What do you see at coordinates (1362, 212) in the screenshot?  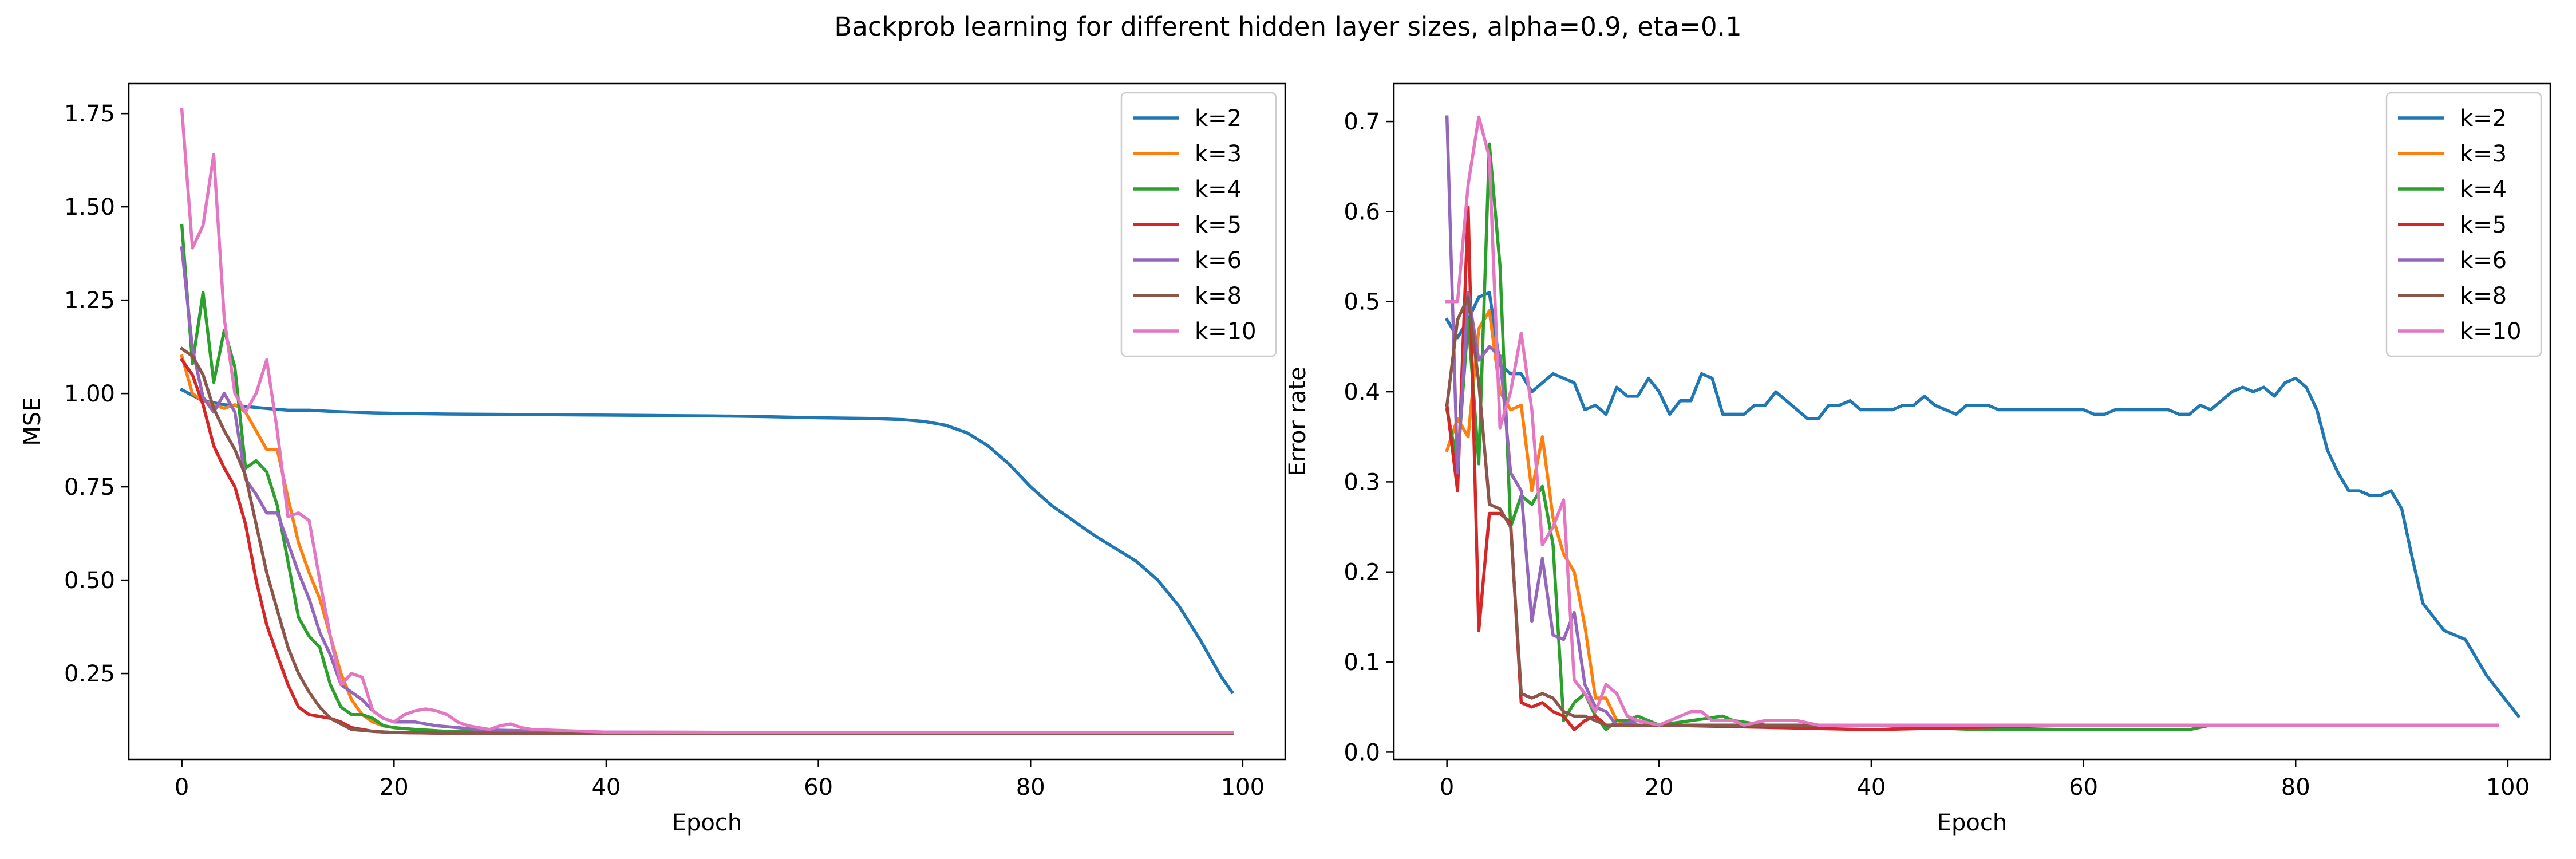 I see `y-tick-label: 0.6` at bounding box center [1362, 212].